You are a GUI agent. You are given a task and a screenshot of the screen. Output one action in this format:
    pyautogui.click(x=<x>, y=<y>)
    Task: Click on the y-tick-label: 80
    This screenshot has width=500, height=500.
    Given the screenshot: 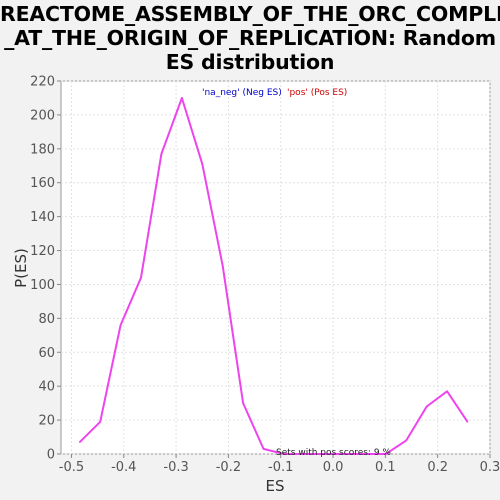 What is the action you would take?
    pyautogui.click(x=46, y=319)
    